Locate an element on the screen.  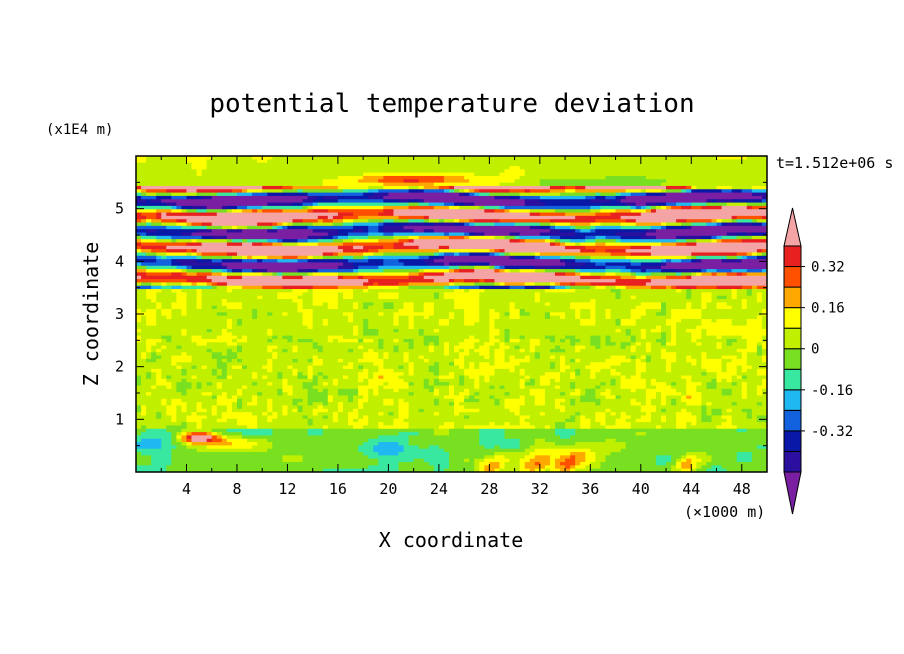
x-tick-label: 12 is located at coordinates (287, 489).